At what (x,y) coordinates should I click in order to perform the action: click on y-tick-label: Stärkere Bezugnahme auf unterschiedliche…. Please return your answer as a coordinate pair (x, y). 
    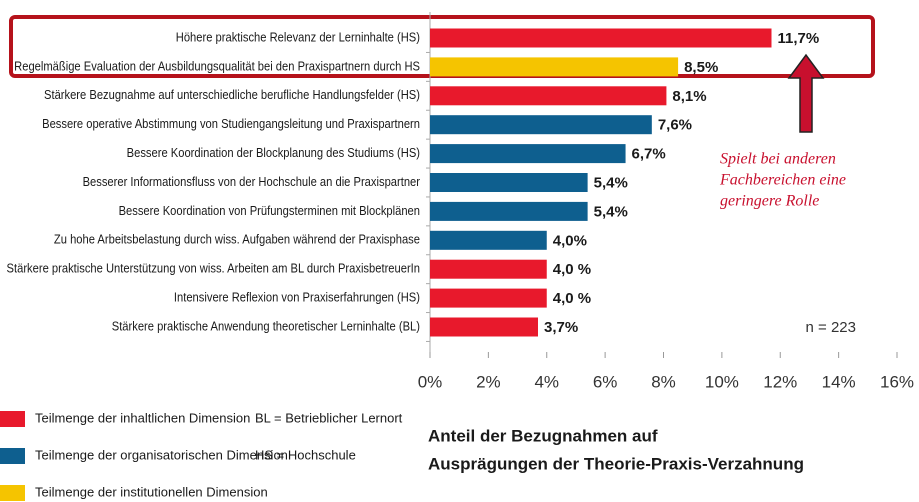
    Looking at the image, I should click on (232, 94).